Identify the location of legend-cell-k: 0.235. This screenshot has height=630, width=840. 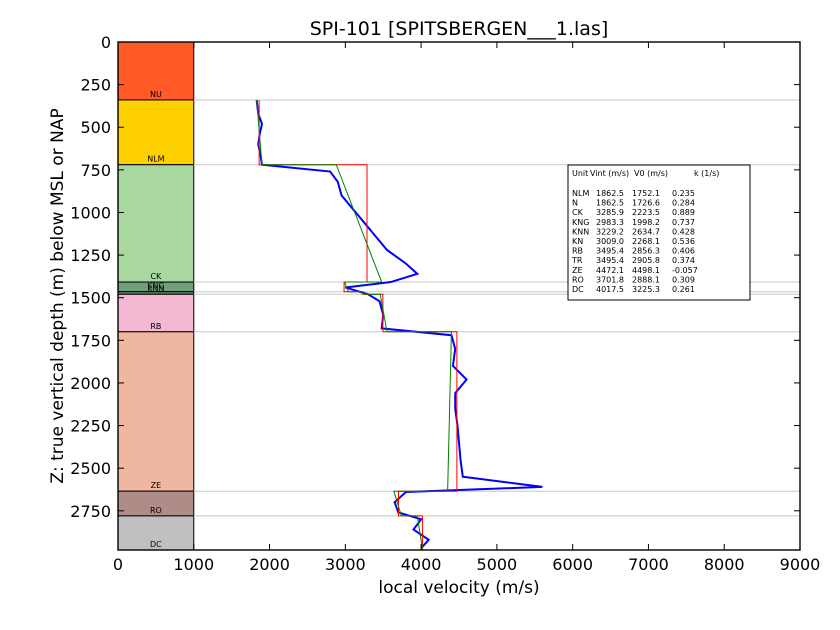
(683, 193).